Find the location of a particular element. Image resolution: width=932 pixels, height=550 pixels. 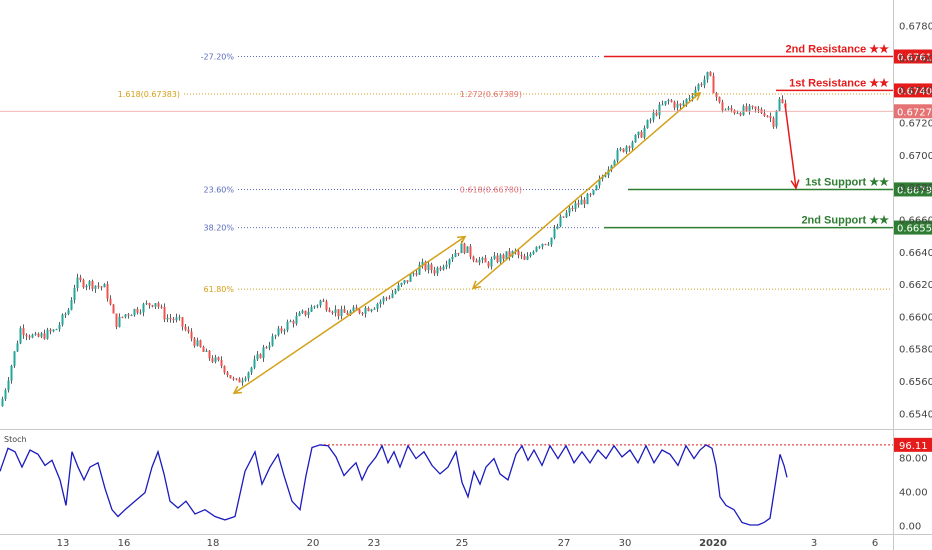

time-tick-label: 25 is located at coordinates (462, 543).